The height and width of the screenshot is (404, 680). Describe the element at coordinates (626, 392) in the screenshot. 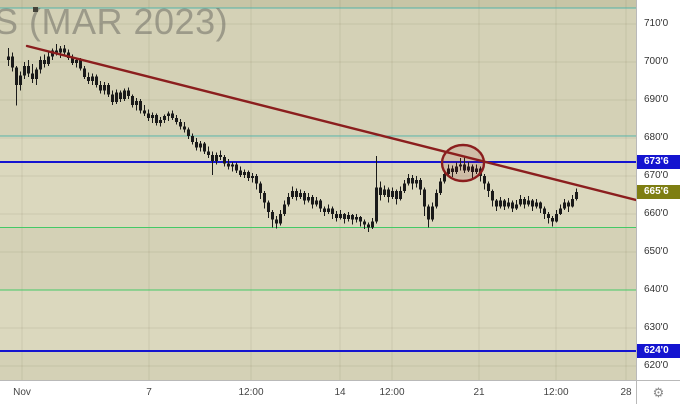

I see `time-tick-label: 28` at that location.